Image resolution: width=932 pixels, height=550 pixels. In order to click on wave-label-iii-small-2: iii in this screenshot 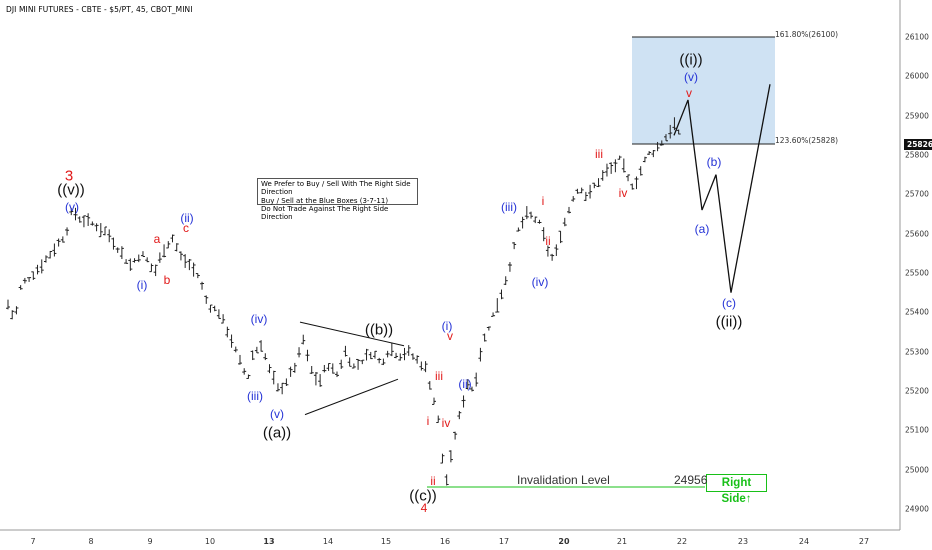, I will do `click(599, 154)`.